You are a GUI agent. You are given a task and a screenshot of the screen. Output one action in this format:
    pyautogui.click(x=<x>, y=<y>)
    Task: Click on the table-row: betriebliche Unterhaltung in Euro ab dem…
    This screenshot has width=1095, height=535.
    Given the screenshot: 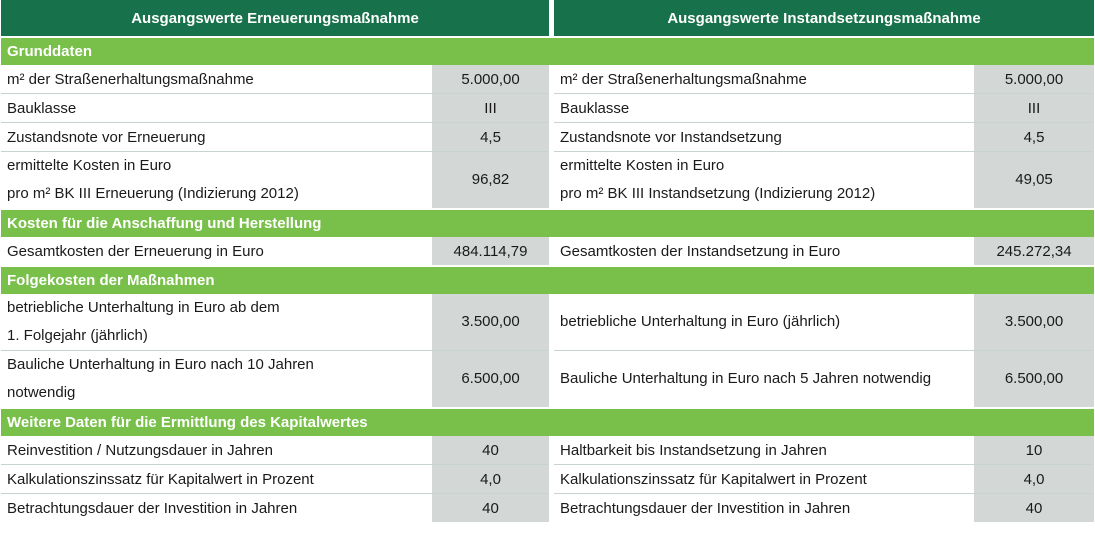 What is the action you would take?
    pyautogui.click(x=548, y=322)
    